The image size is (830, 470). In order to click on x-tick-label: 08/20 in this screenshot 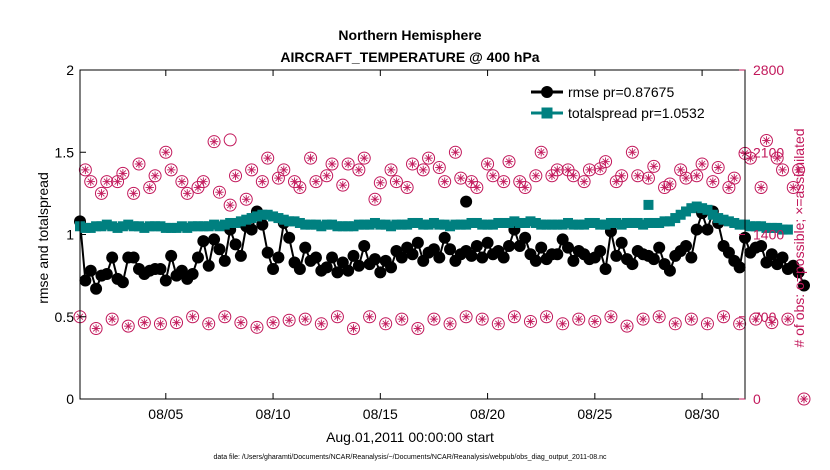, I will do `click(487, 414)`.